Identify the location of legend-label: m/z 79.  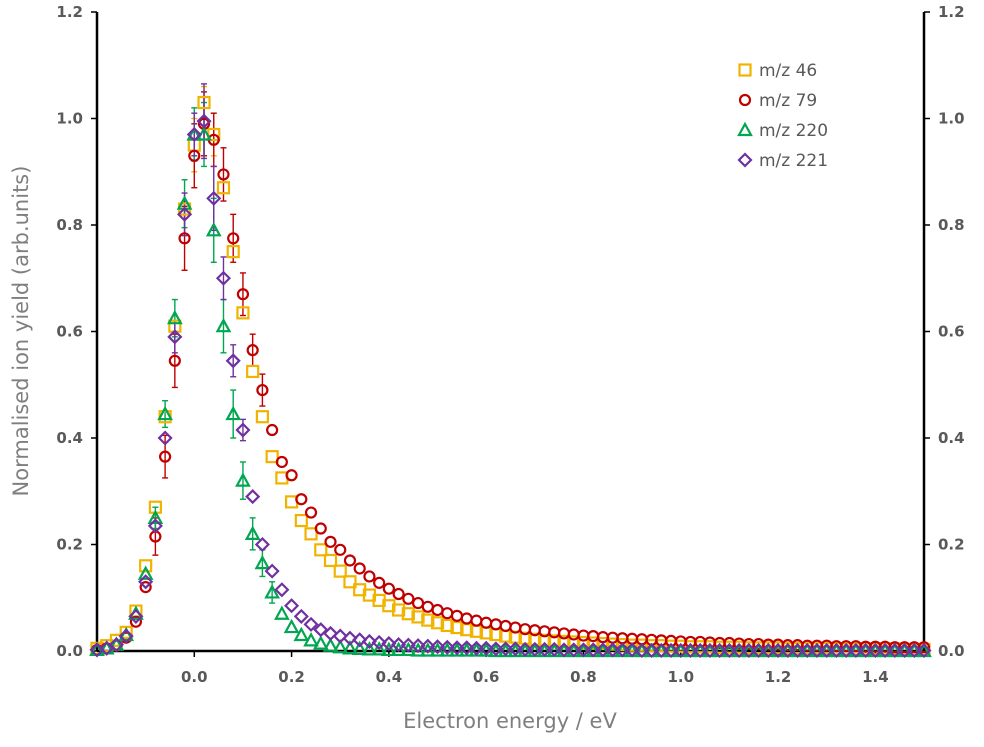
(788, 101).